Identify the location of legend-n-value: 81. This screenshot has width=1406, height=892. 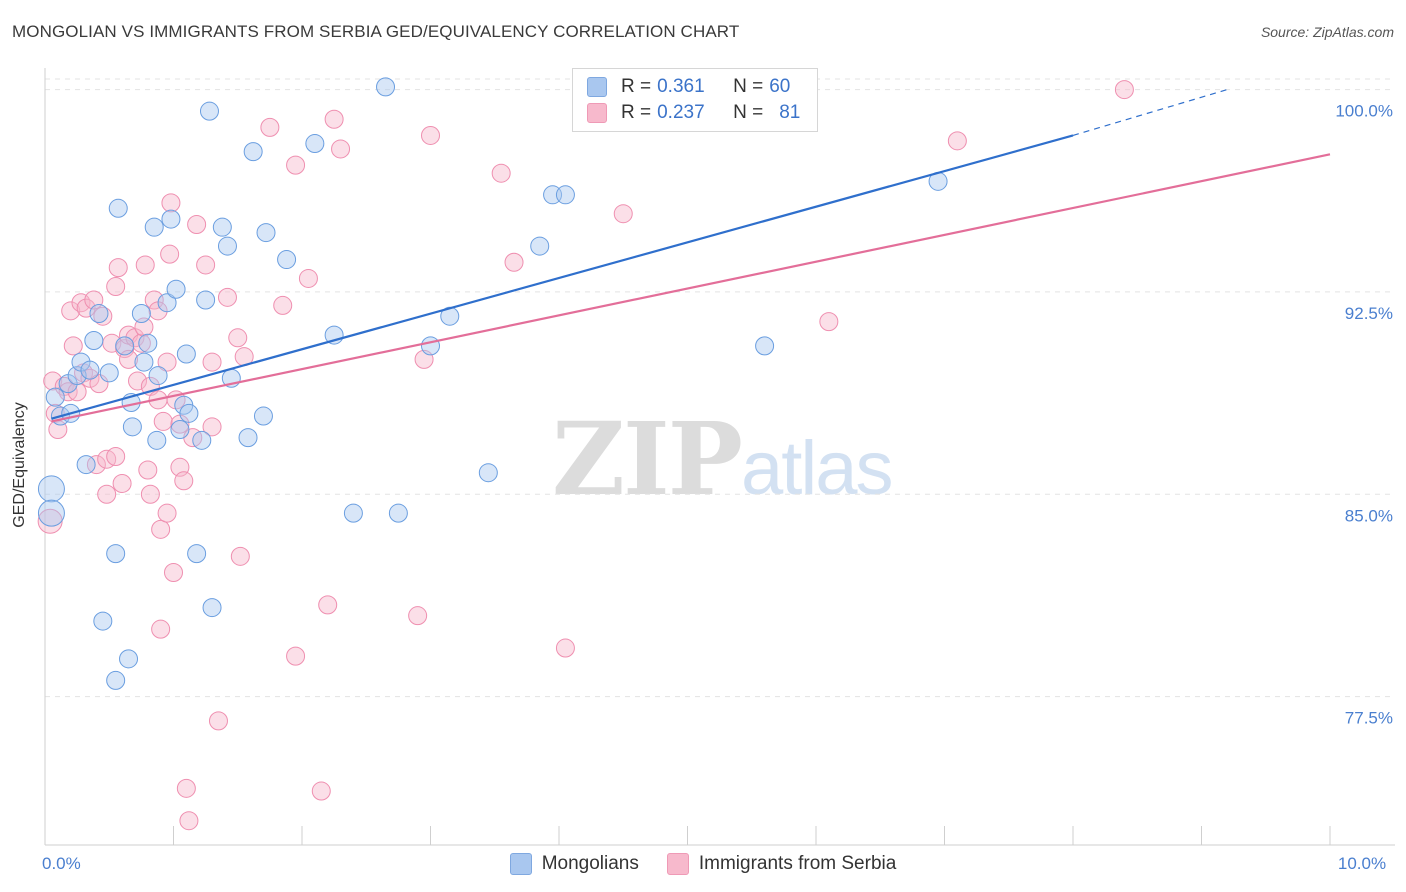
(790, 112).